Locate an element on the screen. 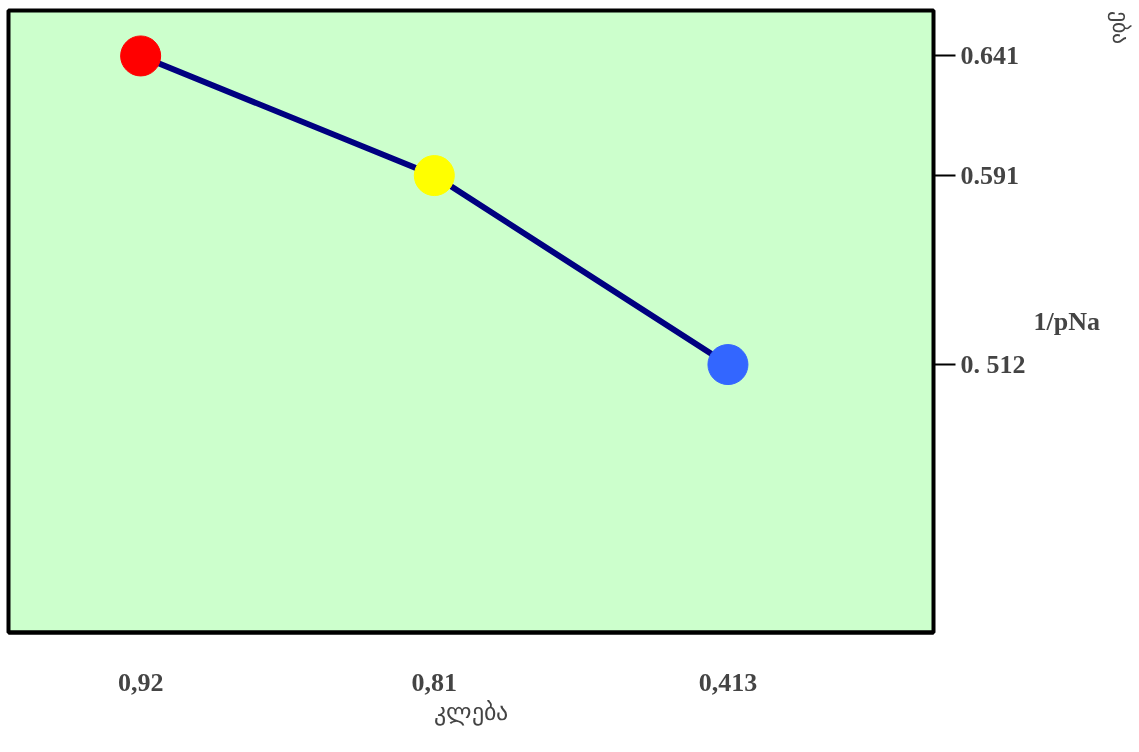 The image size is (1139, 752). x-tick-label: 0,413 is located at coordinates (728, 682).